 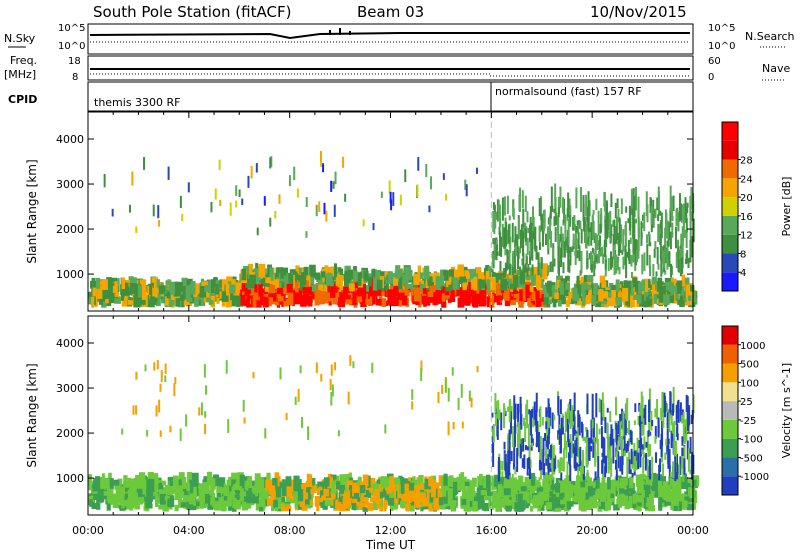 I want to click on colorbar-swatch, so click(x=730, y=485).